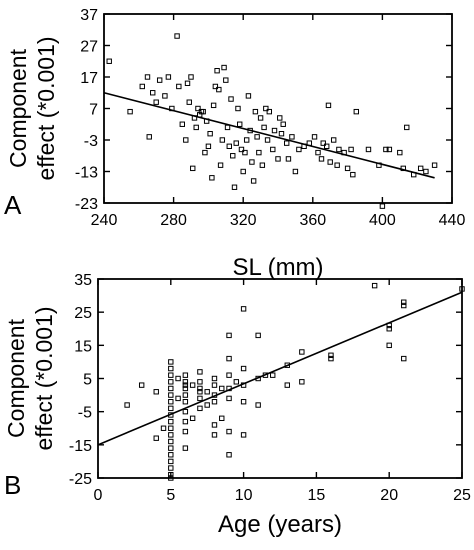  What do you see at coordinates (173, 220) in the screenshot?
I see `x-tick-label: 280` at bounding box center [173, 220].